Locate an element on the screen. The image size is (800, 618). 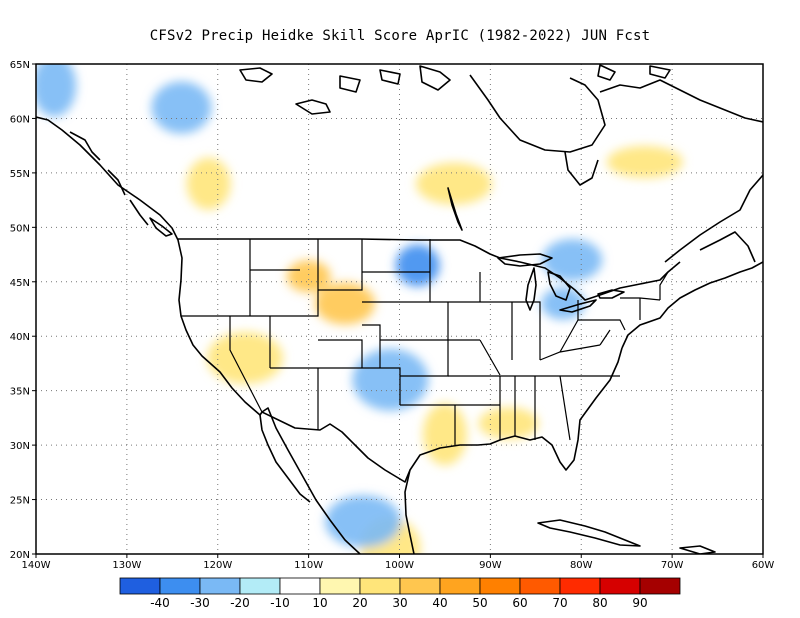
mexico-us-border is located at coordinates (336, 447).